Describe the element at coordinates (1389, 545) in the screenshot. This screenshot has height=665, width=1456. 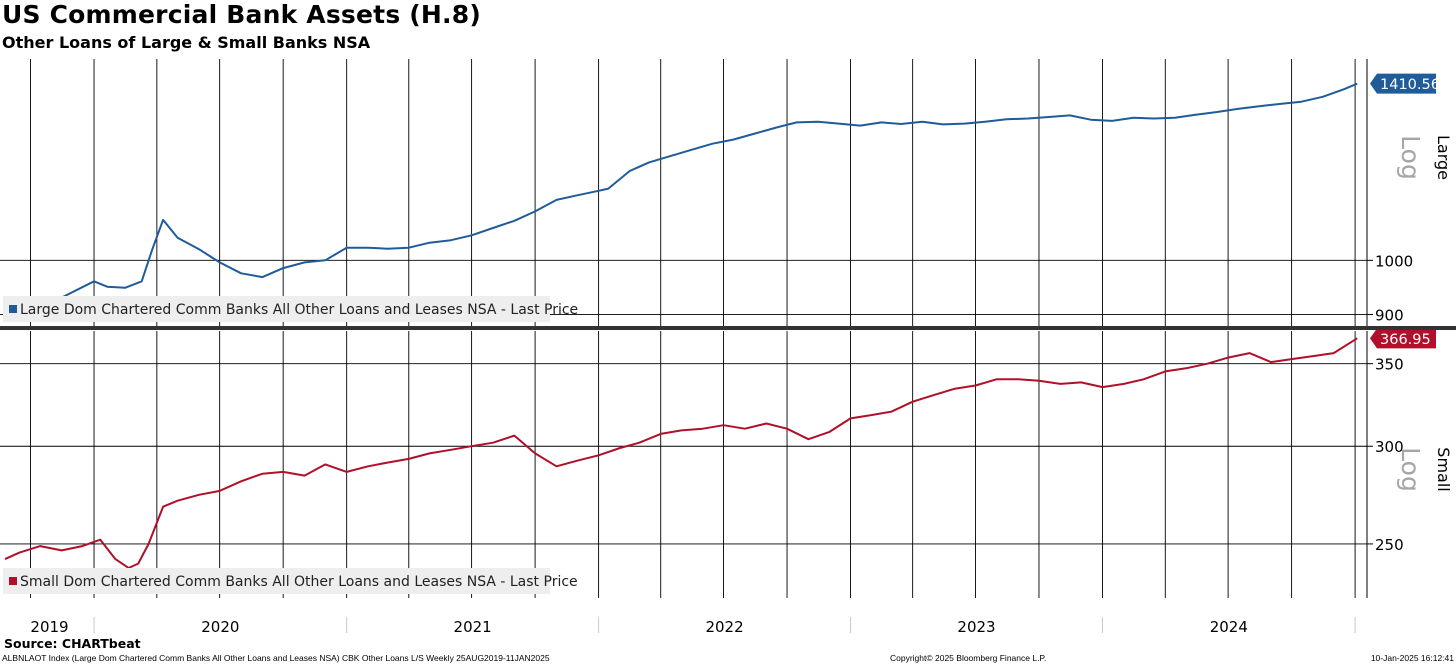
I see `y-tick-label: 250` at that location.